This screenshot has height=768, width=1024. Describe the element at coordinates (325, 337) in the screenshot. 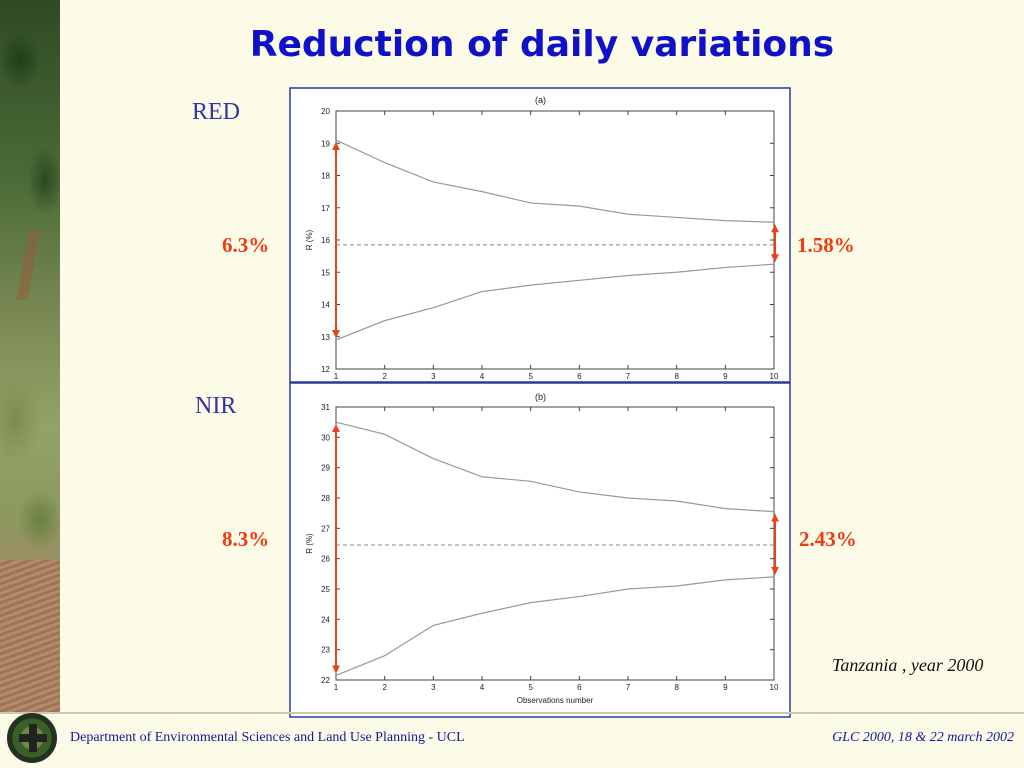

I see `y-tick-label: 13` at that location.